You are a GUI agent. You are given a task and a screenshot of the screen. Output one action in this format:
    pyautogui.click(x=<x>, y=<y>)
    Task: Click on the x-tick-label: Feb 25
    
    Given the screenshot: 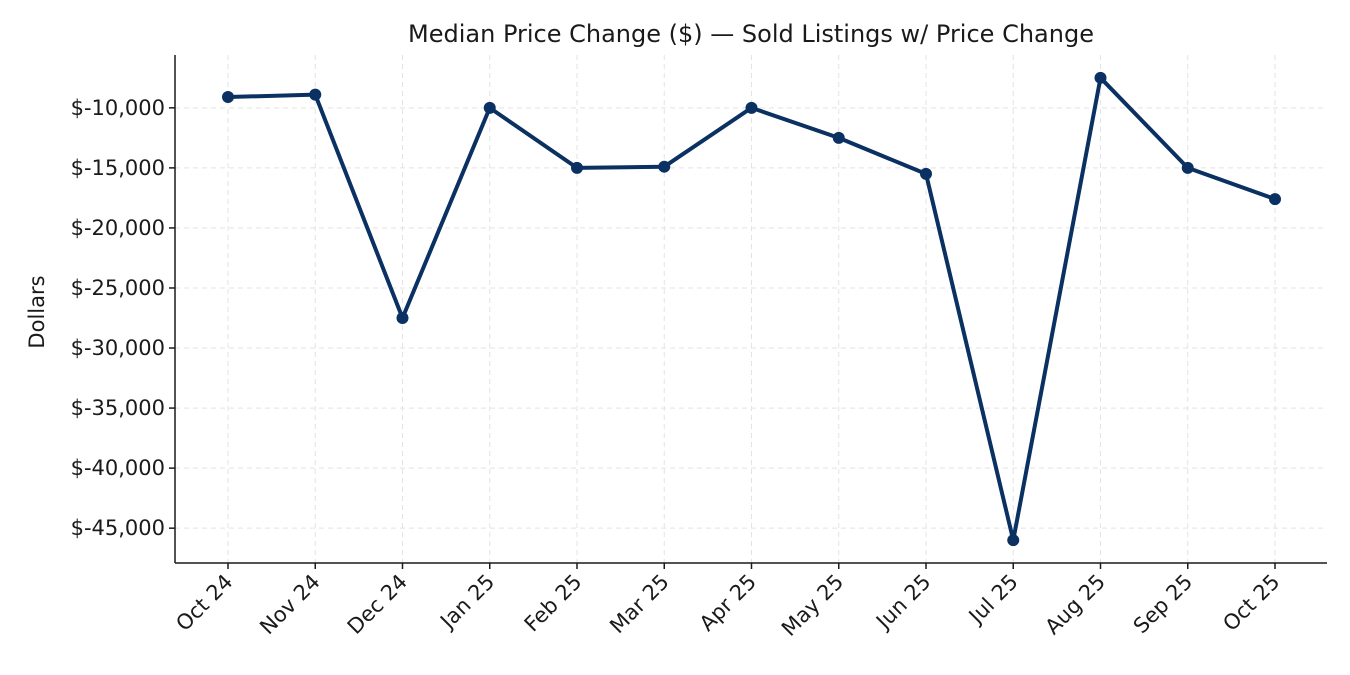 What is the action you would take?
    pyautogui.click(x=553, y=603)
    